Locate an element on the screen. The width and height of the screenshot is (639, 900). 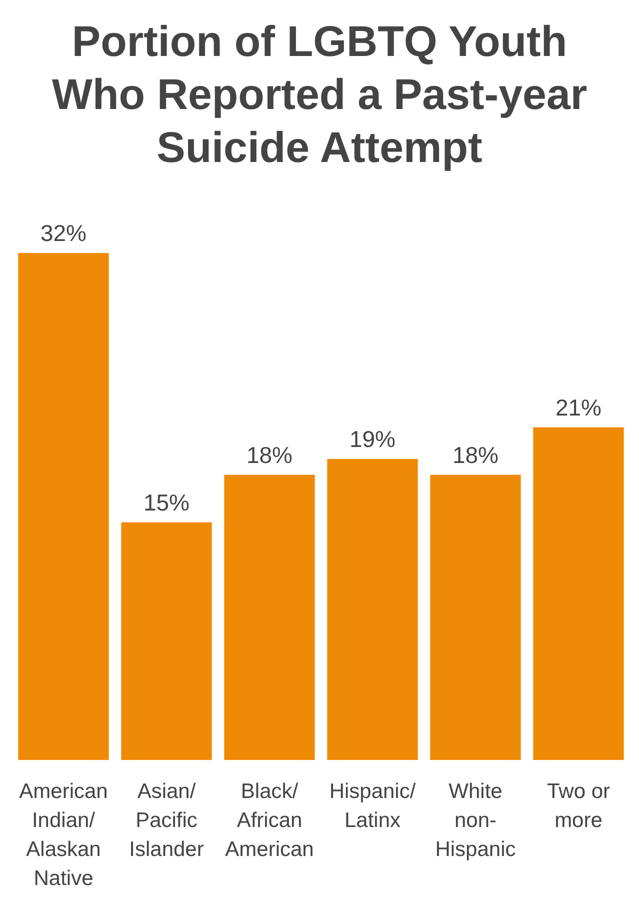
data-label: 21% is located at coordinates (578, 407).